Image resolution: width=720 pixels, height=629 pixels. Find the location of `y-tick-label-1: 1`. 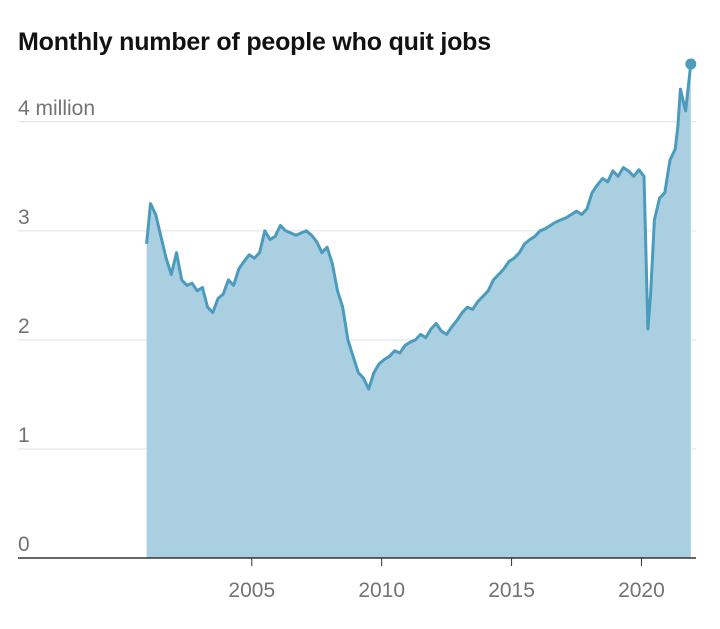

y-tick-label-1: 1 is located at coordinates (24, 435).